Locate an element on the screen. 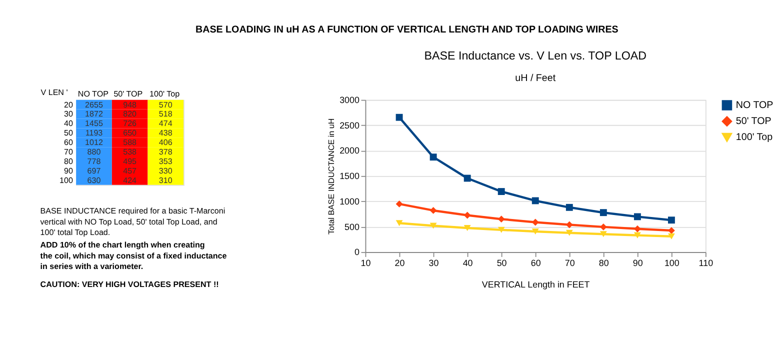 This screenshot has width=778, height=349. legend-label: 100' Top is located at coordinates (755, 138).